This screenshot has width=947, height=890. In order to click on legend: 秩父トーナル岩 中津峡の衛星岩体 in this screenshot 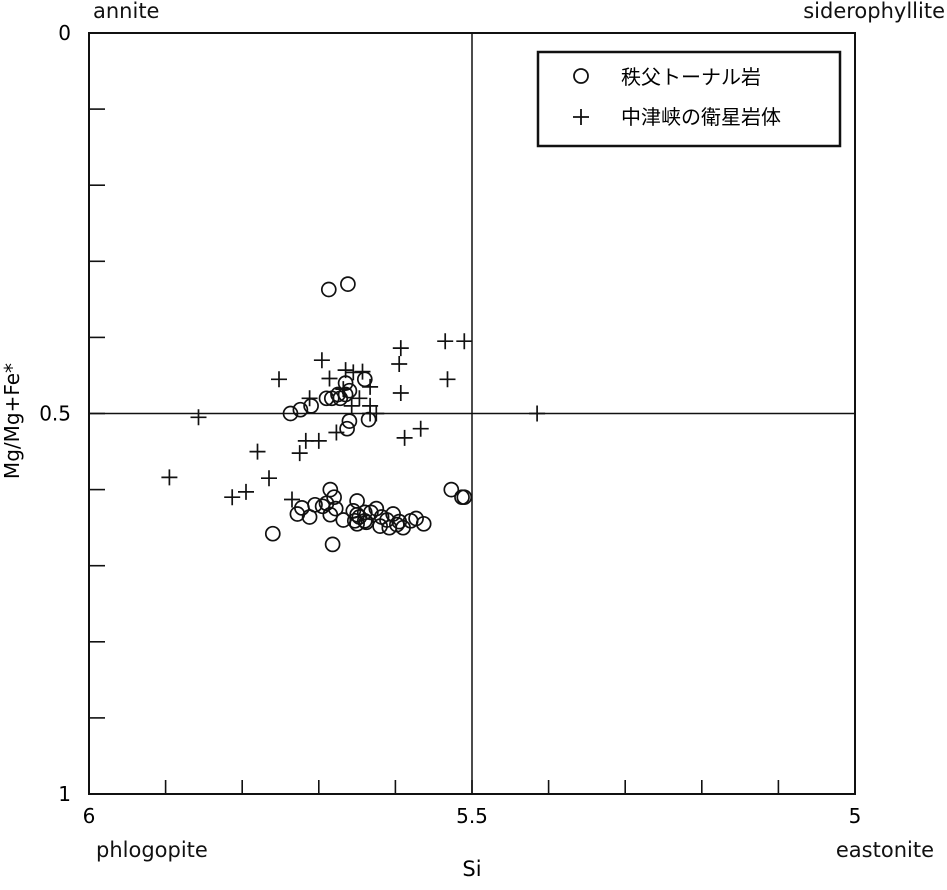, I will do `click(689, 99)`.